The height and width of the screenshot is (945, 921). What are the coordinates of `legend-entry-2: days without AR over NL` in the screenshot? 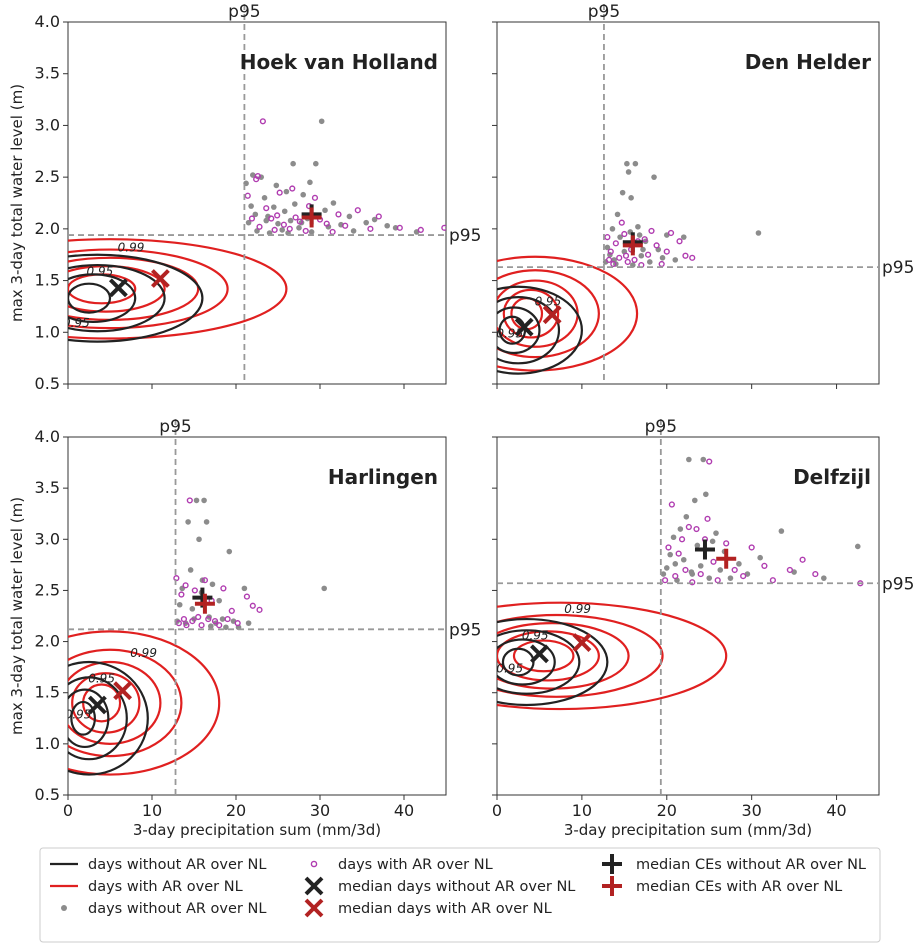 It's located at (163, 909).